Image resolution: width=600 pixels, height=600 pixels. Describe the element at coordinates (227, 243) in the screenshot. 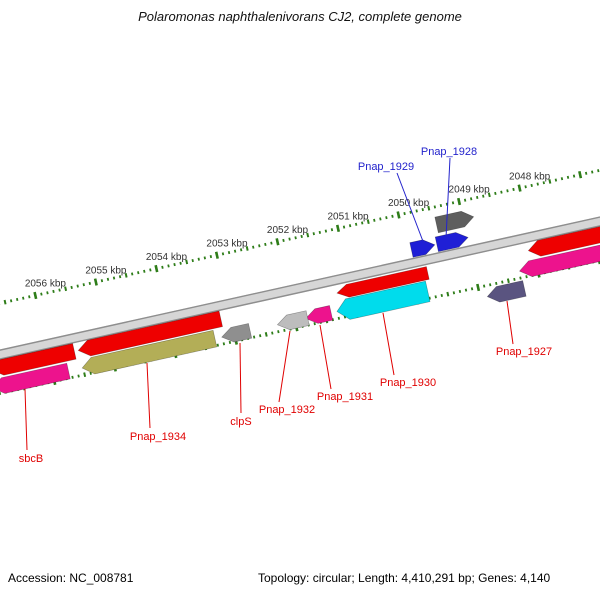

I see `tick-label-2053: 2053 kbp` at that location.